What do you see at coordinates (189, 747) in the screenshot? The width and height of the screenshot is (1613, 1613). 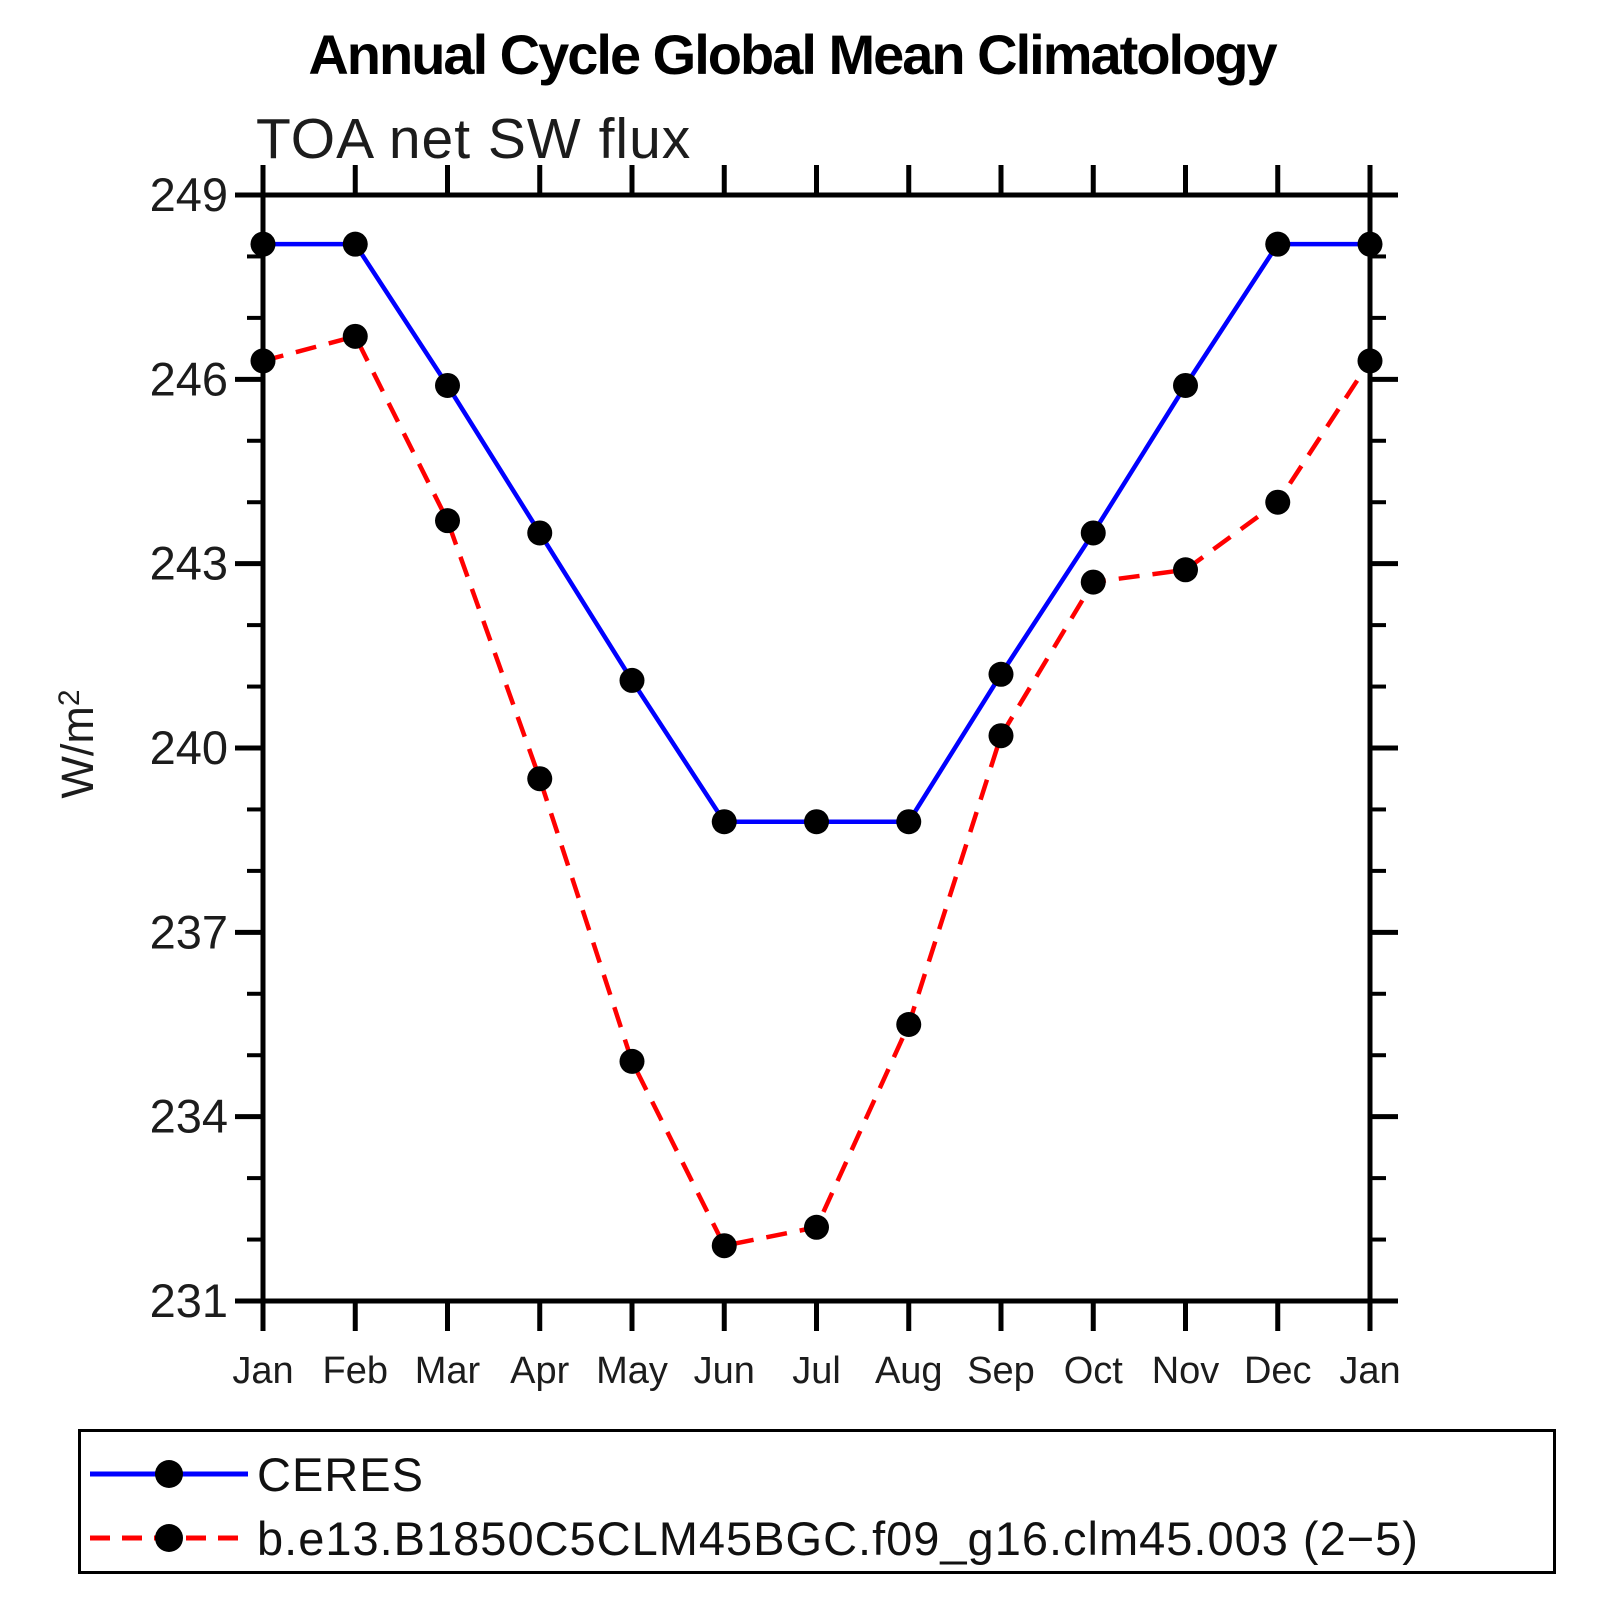 I see `y-tick-label: 240` at bounding box center [189, 747].